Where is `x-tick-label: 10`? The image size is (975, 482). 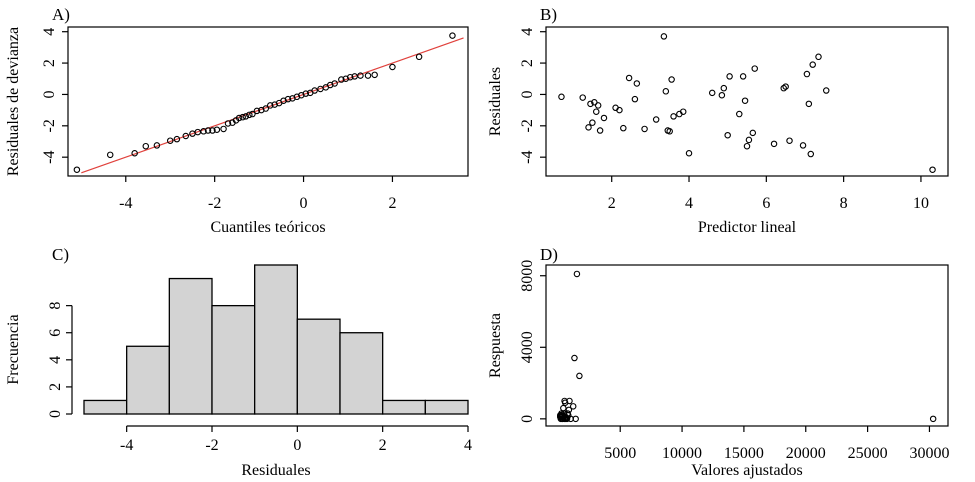 x-tick-label: 10 is located at coordinates (921, 203).